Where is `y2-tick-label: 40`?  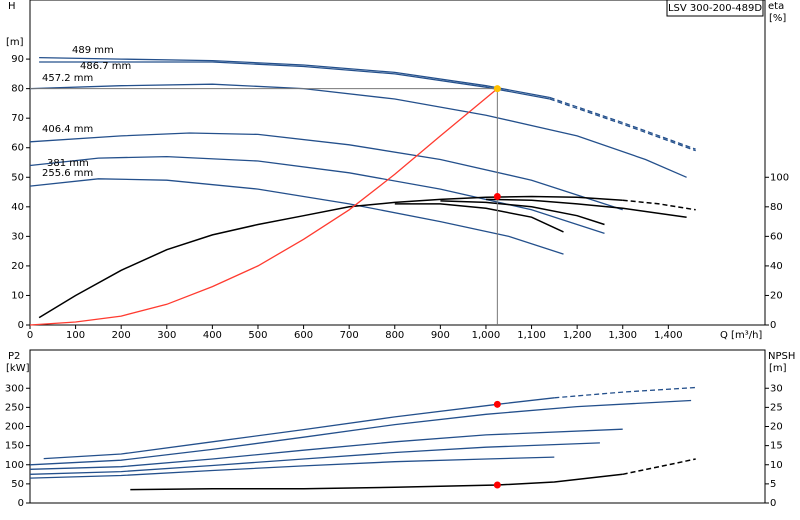 y2-tick-label: 40 is located at coordinates (776, 266).